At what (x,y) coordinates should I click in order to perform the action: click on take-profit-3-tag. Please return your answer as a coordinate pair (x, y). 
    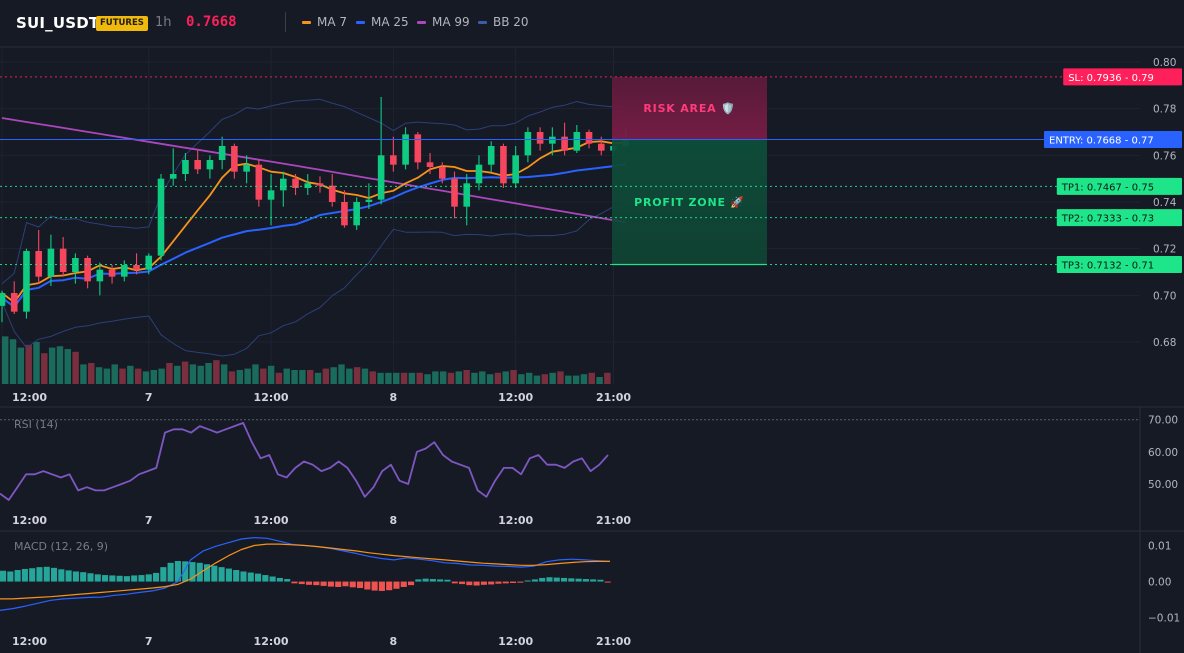
    Looking at the image, I should click on (1119, 265).